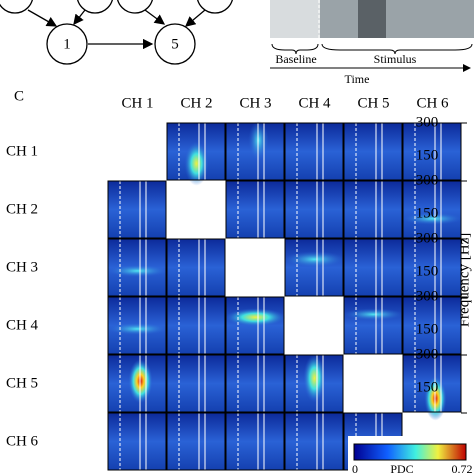 The width and height of the screenshot is (474, 474). I want to click on colorbar-max: 0.72, so click(462, 468).